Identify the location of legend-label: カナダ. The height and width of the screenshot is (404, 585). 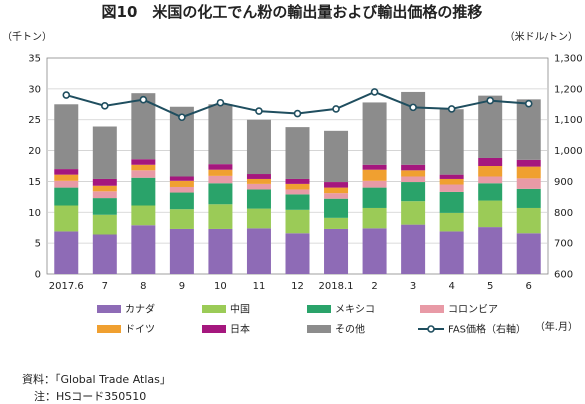
(140, 309).